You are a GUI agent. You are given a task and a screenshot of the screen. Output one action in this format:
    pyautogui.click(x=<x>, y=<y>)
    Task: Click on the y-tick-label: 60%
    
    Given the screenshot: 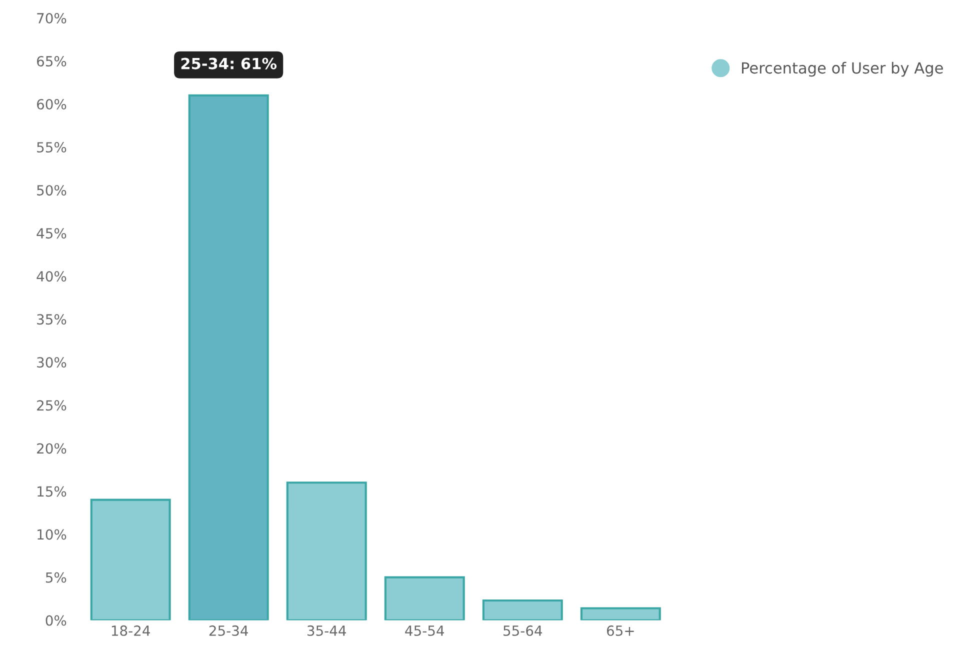 What is the action you would take?
    pyautogui.click(x=51, y=104)
    